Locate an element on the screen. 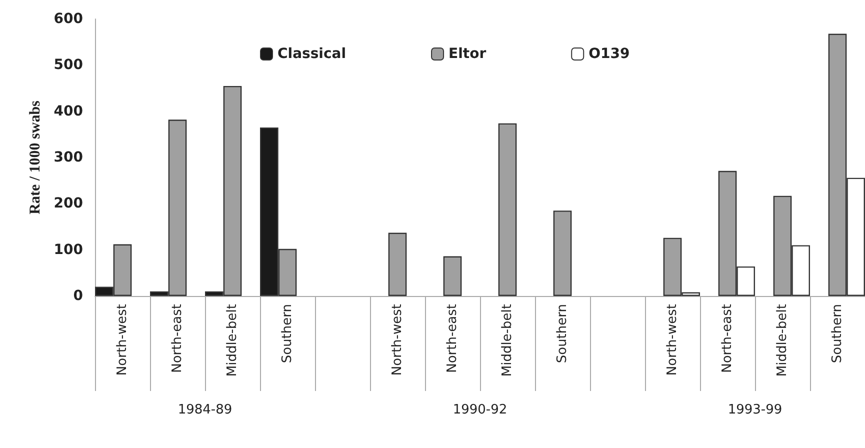  y-tick-label: 400 is located at coordinates (69, 111).